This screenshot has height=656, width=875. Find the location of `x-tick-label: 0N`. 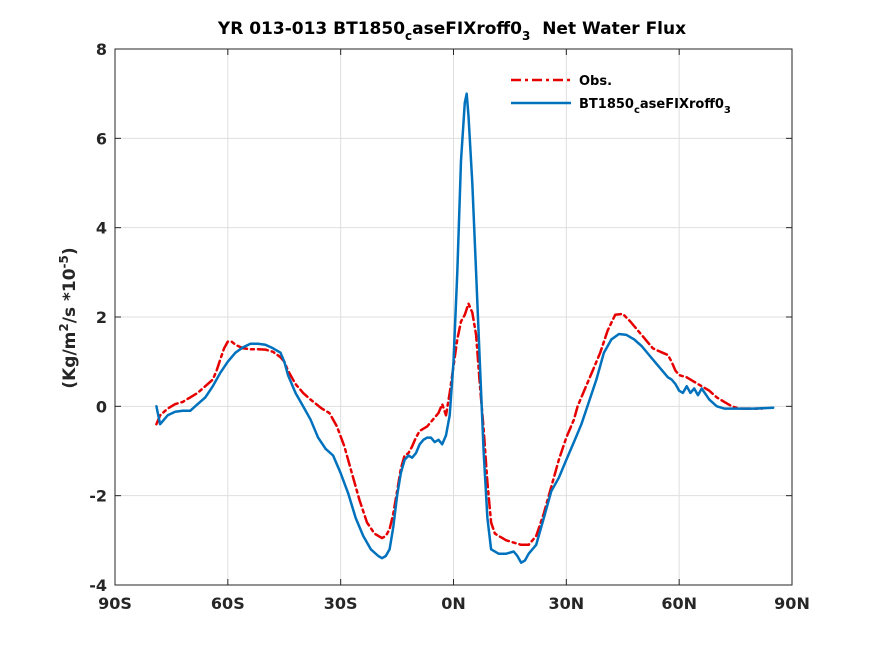

x-tick-label: 0N is located at coordinates (453, 603).